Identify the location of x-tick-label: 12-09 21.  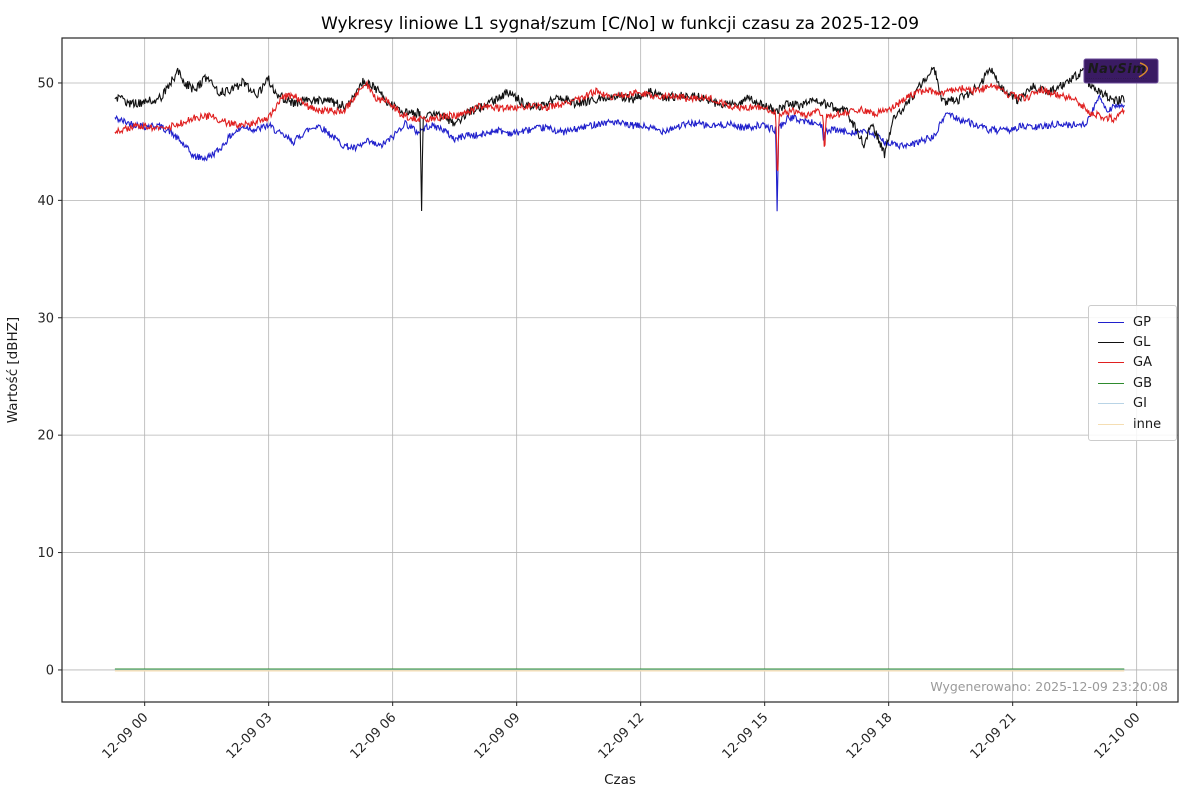
(994, 736).